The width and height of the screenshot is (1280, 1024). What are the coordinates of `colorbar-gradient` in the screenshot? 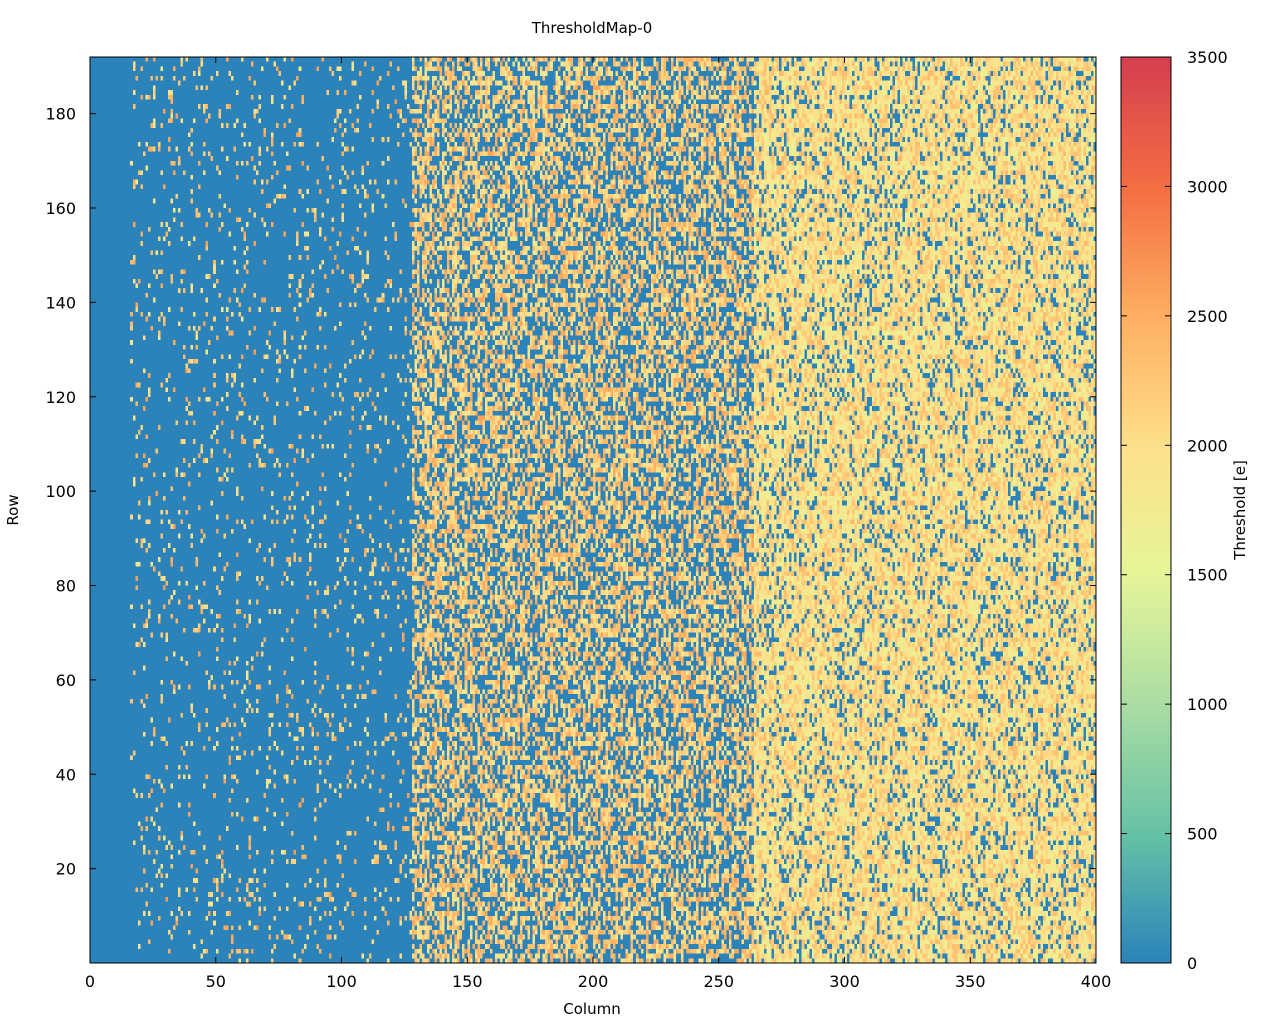 It's located at (1146, 510).